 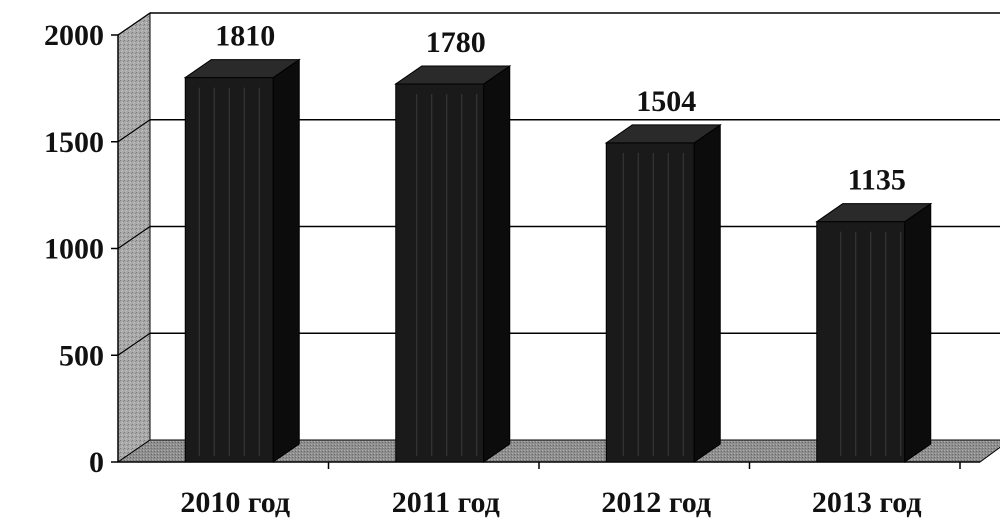 What do you see at coordinates (74, 142) in the screenshot?
I see `y-tick-label: 1500` at bounding box center [74, 142].